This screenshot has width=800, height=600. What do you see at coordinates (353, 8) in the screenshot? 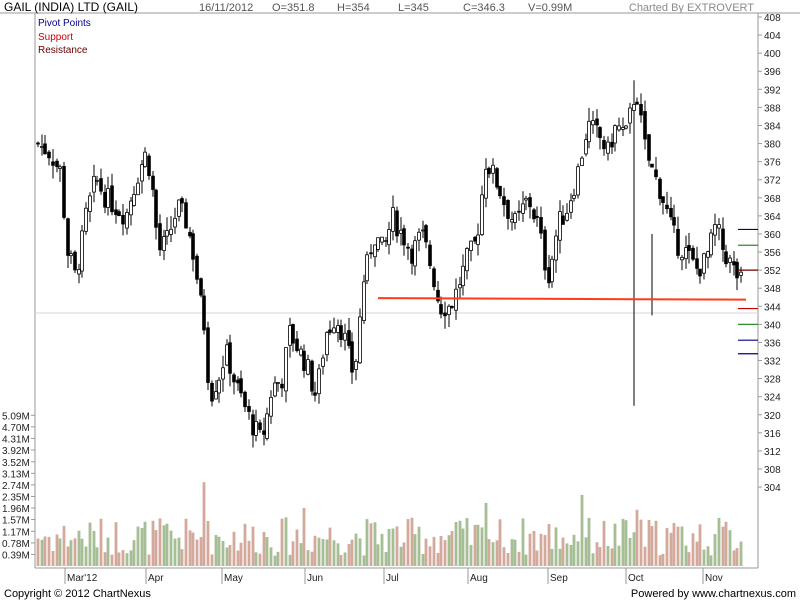
I see `header-high: H=354` at bounding box center [353, 8].